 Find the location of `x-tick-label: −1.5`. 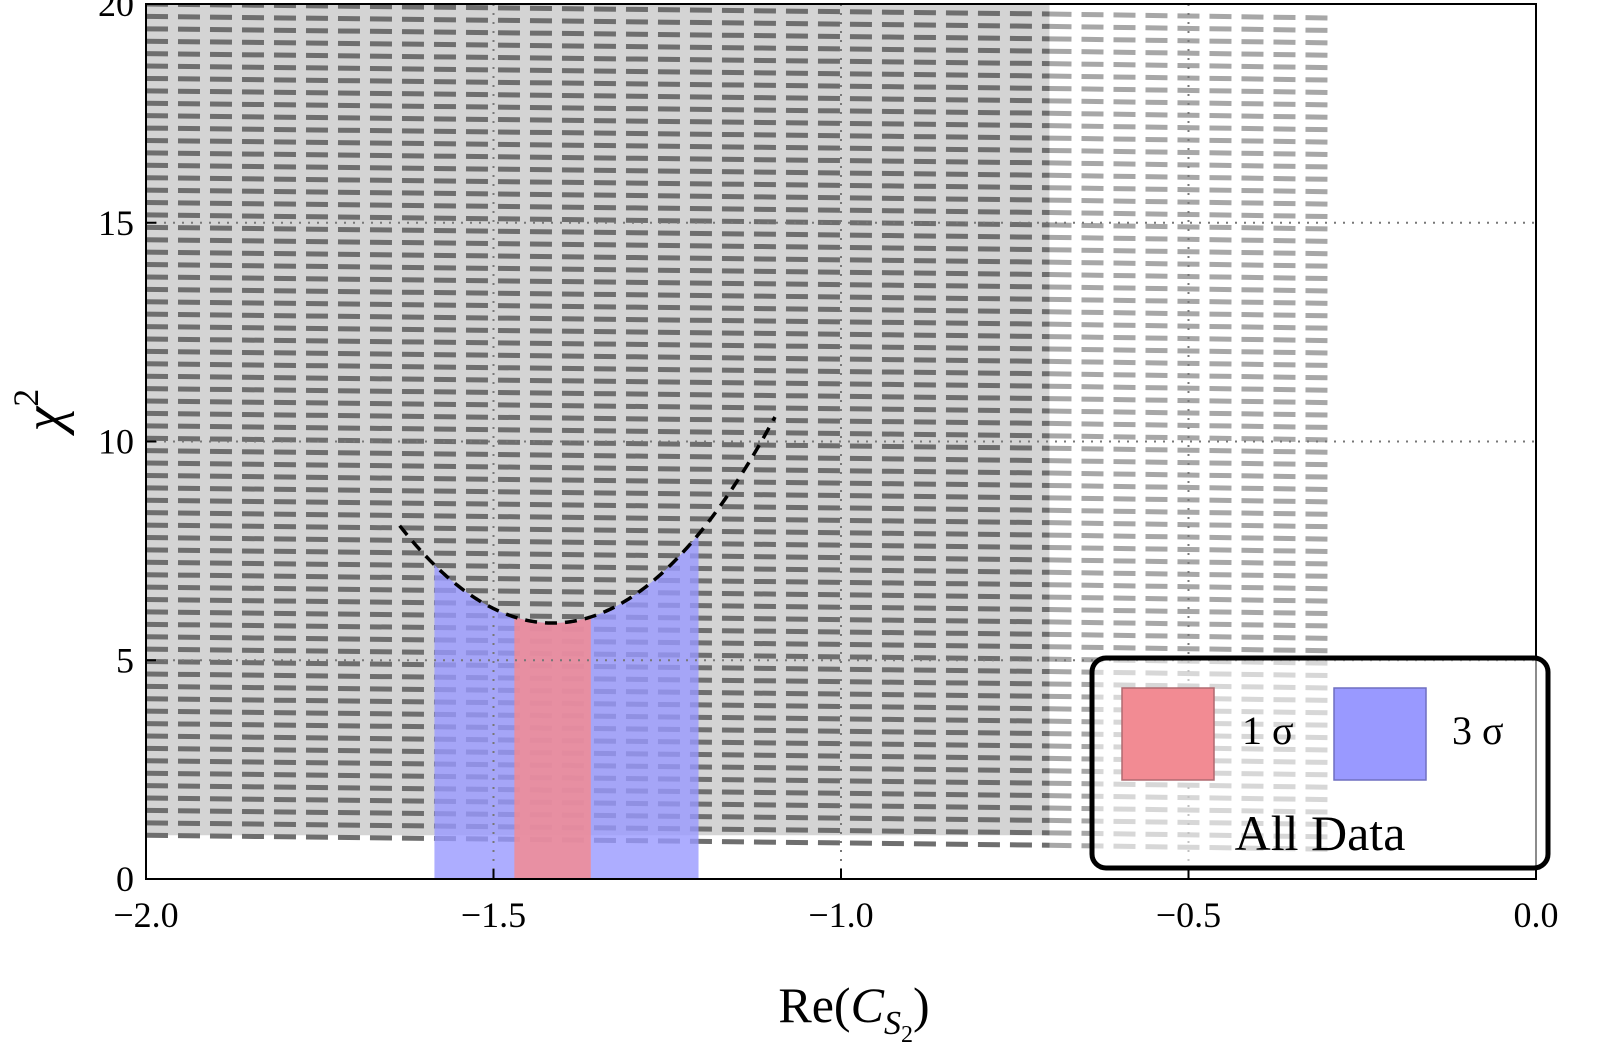

x-tick-label: −1.5 is located at coordinates (493, 915).